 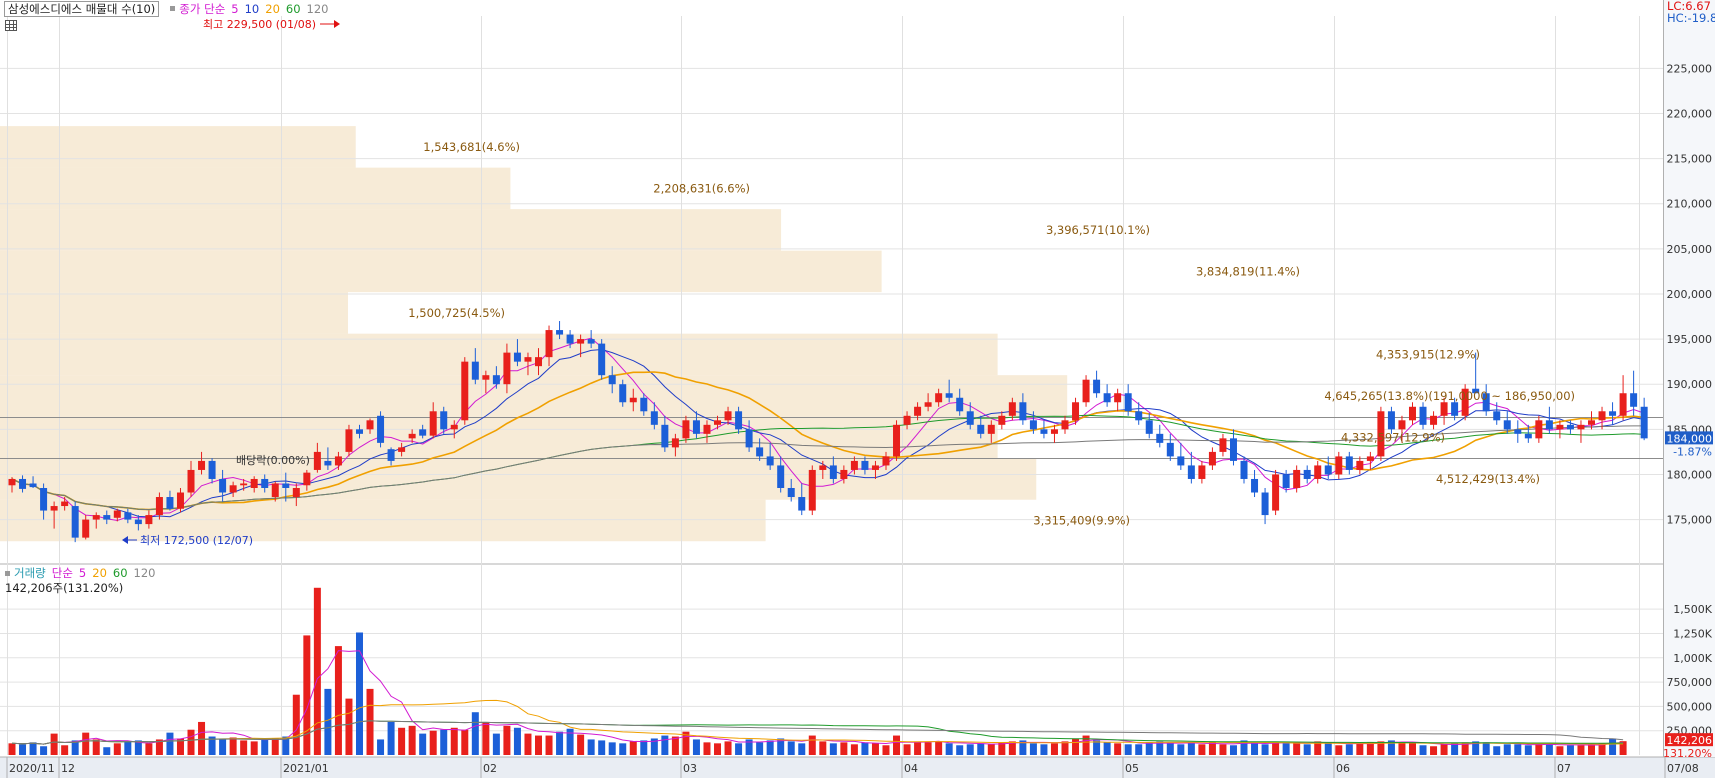 I want to click on chart-legend-header: 삼성에스디에스 매물대 수(10) 종가 단순 5 10 20 60 120, so click(x=167, y=8).